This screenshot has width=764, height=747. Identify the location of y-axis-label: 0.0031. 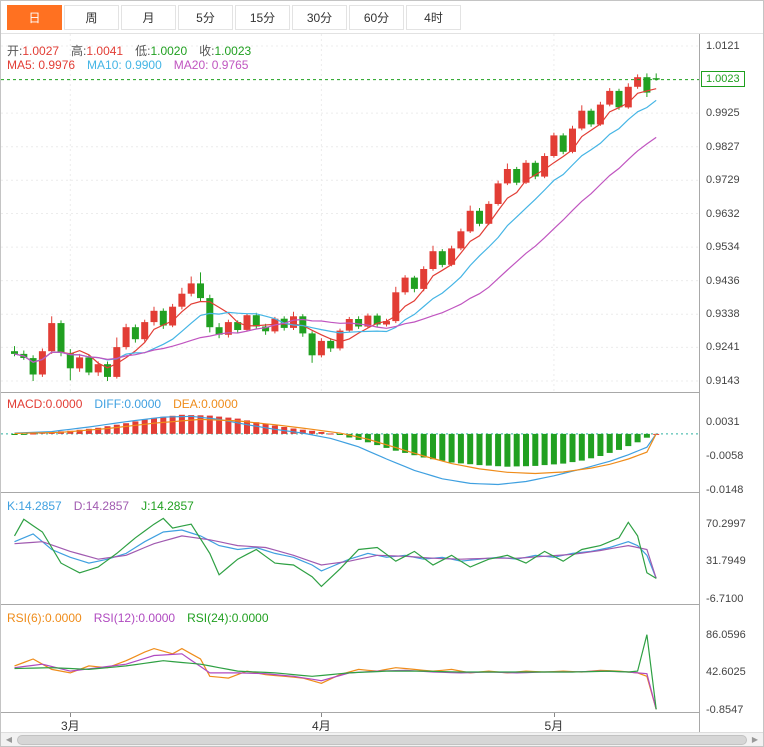
(723, 422).